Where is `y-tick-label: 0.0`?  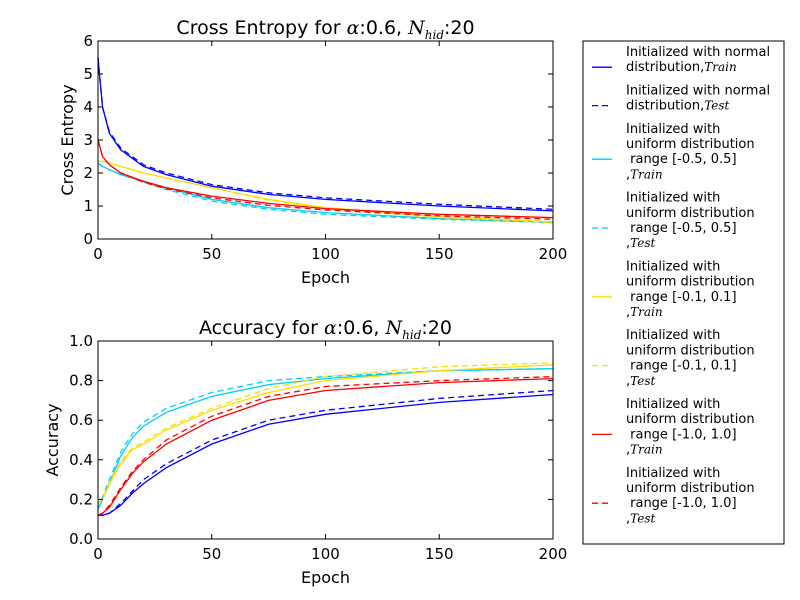 y-tick-label: 0.0 is located at coordinates (81, 539).